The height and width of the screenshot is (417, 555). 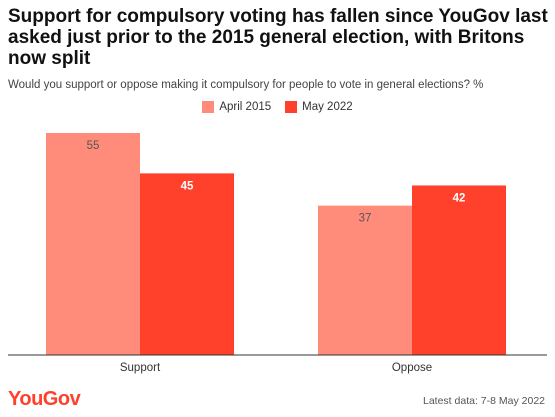 What do you see at coordinates (365, 280) in the screenshot?
I see `bar-oppose-april-2015` at bounding box center [365, 280].